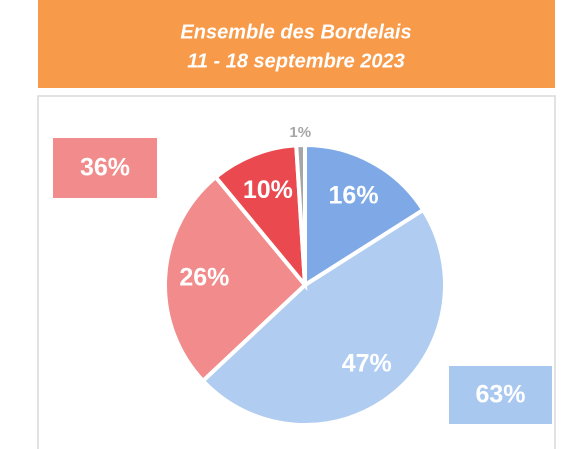 This screenshot has width=573, height=449. What do you see at coordinates (296, 61) in the screenshot?
I see `chart-subtitle: 11 - 18 septembre 2023` at bounding box center [296, 61].